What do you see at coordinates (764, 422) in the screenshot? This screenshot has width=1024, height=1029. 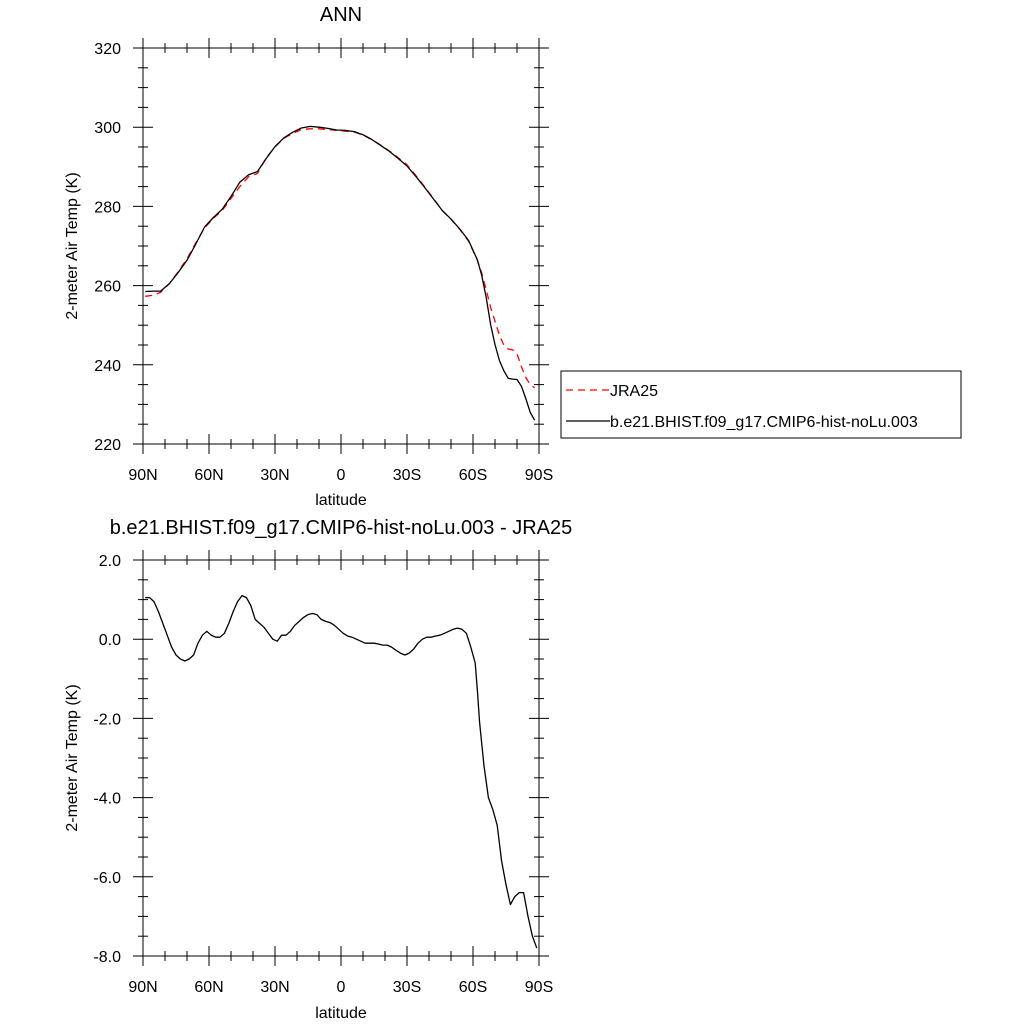 I see `legend-label-model: b.e21.BHIST.f09_g17.CMIP6-hist-noLu.003` at bounding box center [764, 422].